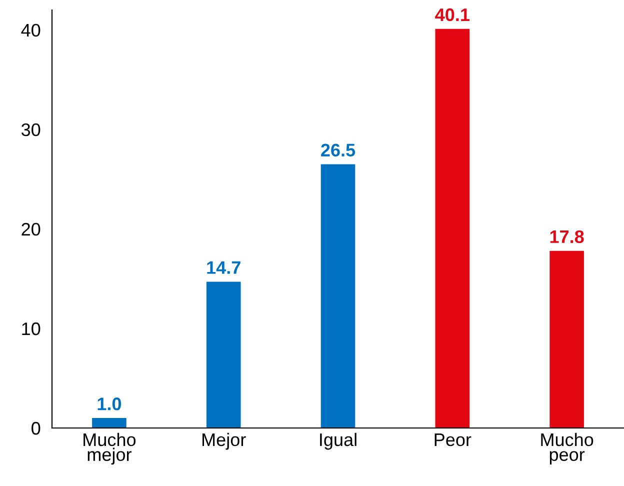 Image resolution: width=624 pixels, height=486 pixels. Describe the element at coordinates (223, 267) in the screenshot. I see `data-label: 14.7` at that location.